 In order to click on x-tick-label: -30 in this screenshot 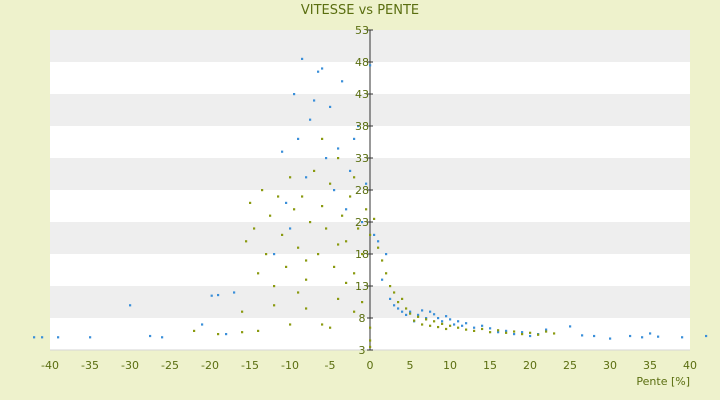, I will do `click(130, 365)`.